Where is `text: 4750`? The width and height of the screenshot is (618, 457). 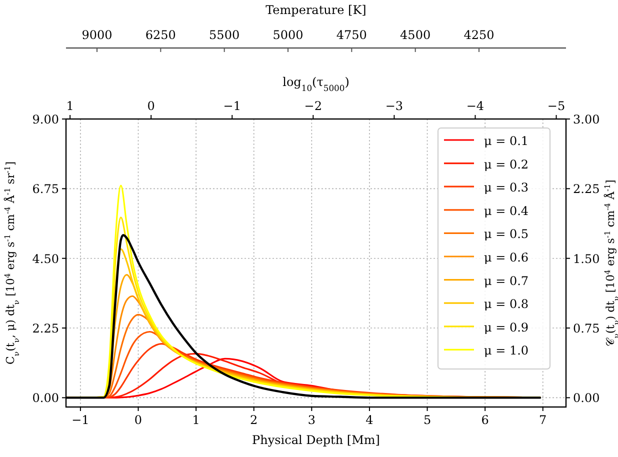 text: 4750 is located at coordinates (351, 35).